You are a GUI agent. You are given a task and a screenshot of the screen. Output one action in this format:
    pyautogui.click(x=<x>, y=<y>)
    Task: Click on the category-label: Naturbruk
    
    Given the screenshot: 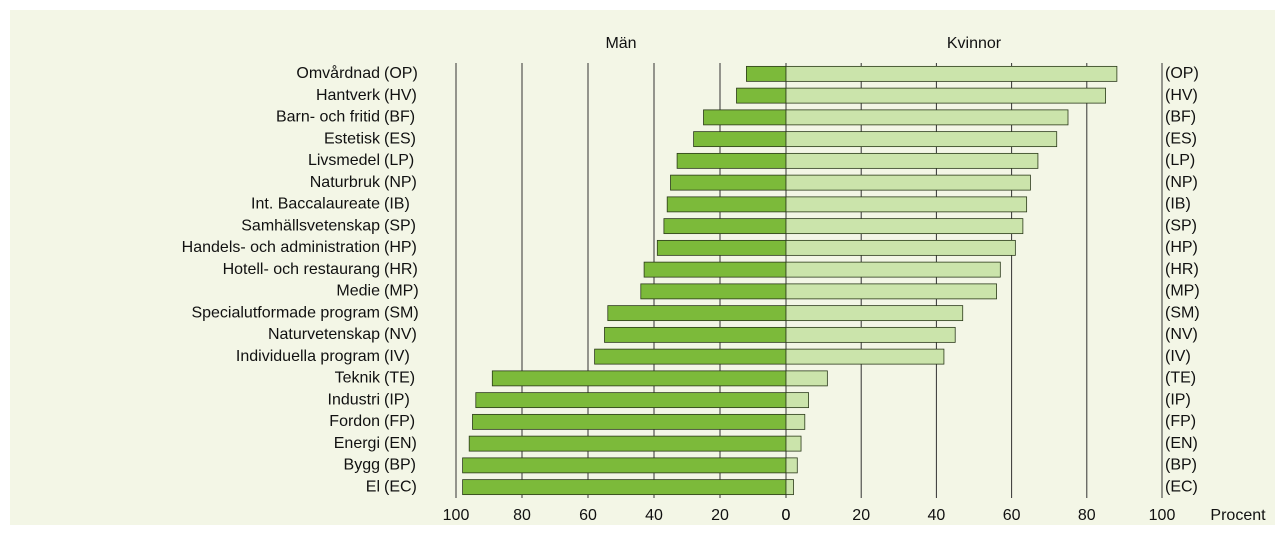 What is the action you would take?
    pyautogui.click(x=345, y=182)
    